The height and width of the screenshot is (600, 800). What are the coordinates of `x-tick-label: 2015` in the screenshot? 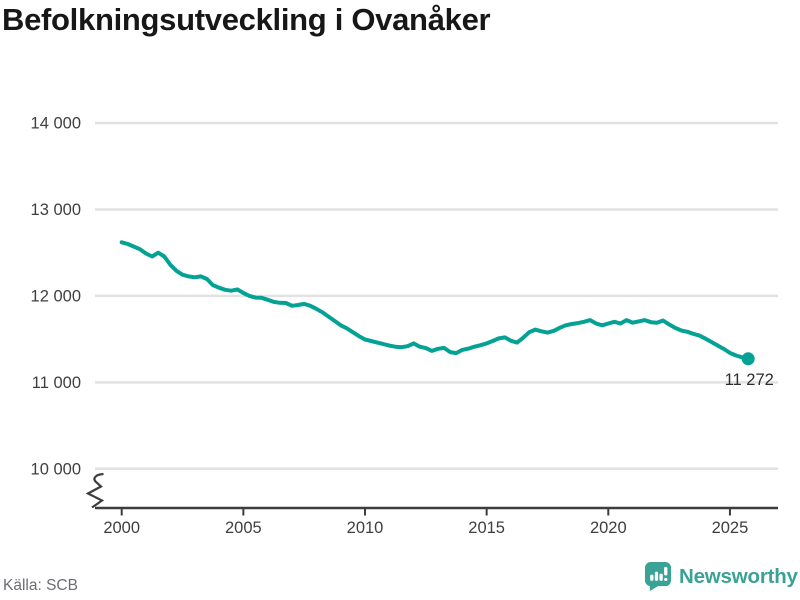 It's located at (486, 528).